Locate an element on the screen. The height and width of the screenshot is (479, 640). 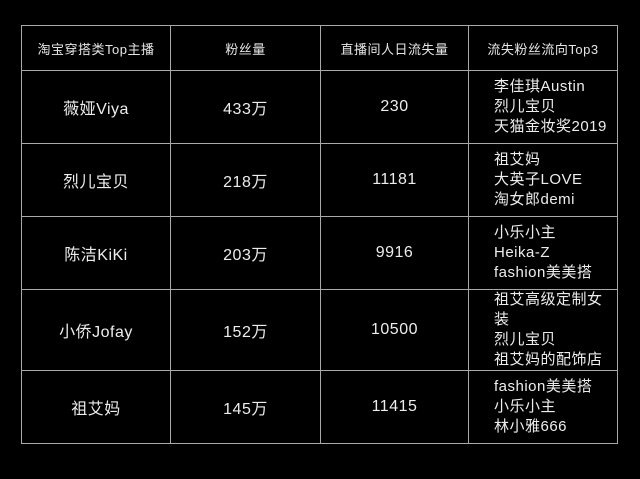
top3-cell: 李佳琪Austin 烈儿宝贝 天猫金妆奖2019 is located at coordinates (543, 107).